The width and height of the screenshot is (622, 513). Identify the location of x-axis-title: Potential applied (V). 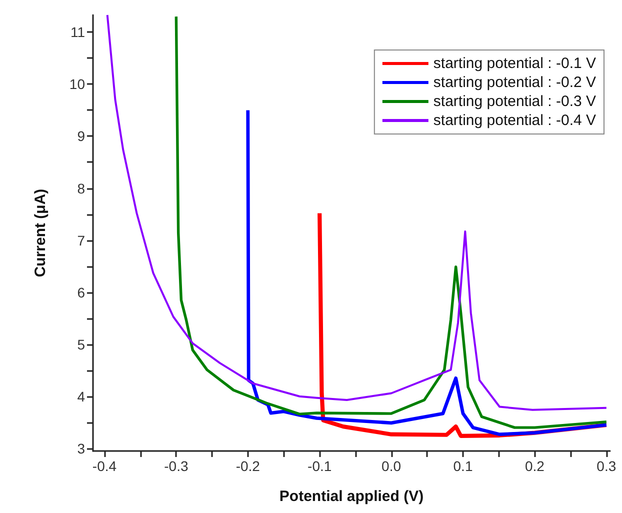
(351, 496).